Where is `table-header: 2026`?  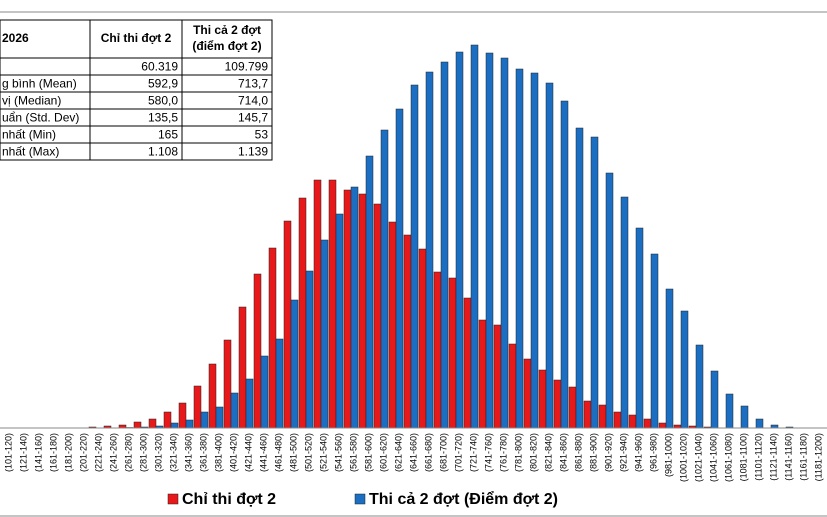 table-header: 2026 is located at coordinates (15, 38).